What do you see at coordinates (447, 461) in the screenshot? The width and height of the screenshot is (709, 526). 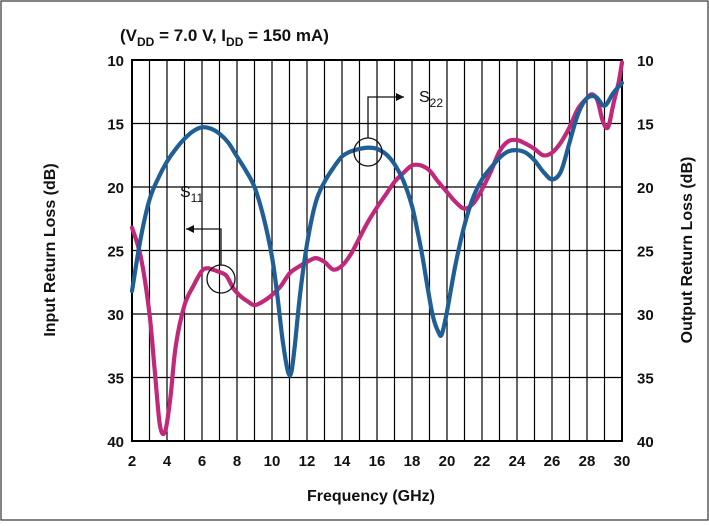 I see `x-tick-label: 20` at bounding box center [447, 461].